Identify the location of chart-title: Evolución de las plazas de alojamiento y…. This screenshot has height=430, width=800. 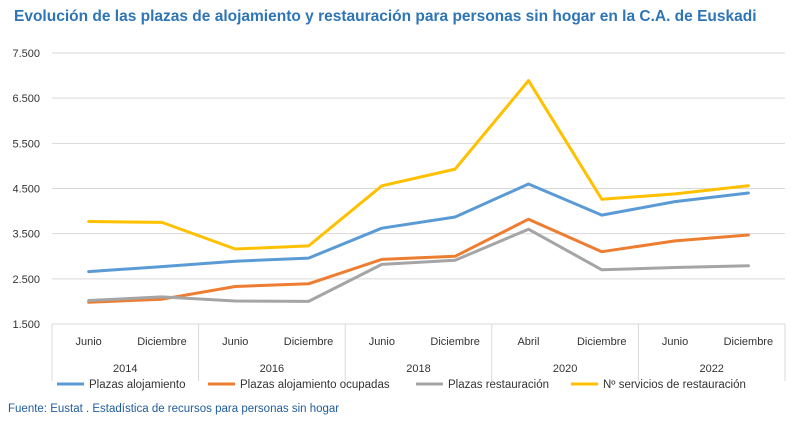
(385, 16).